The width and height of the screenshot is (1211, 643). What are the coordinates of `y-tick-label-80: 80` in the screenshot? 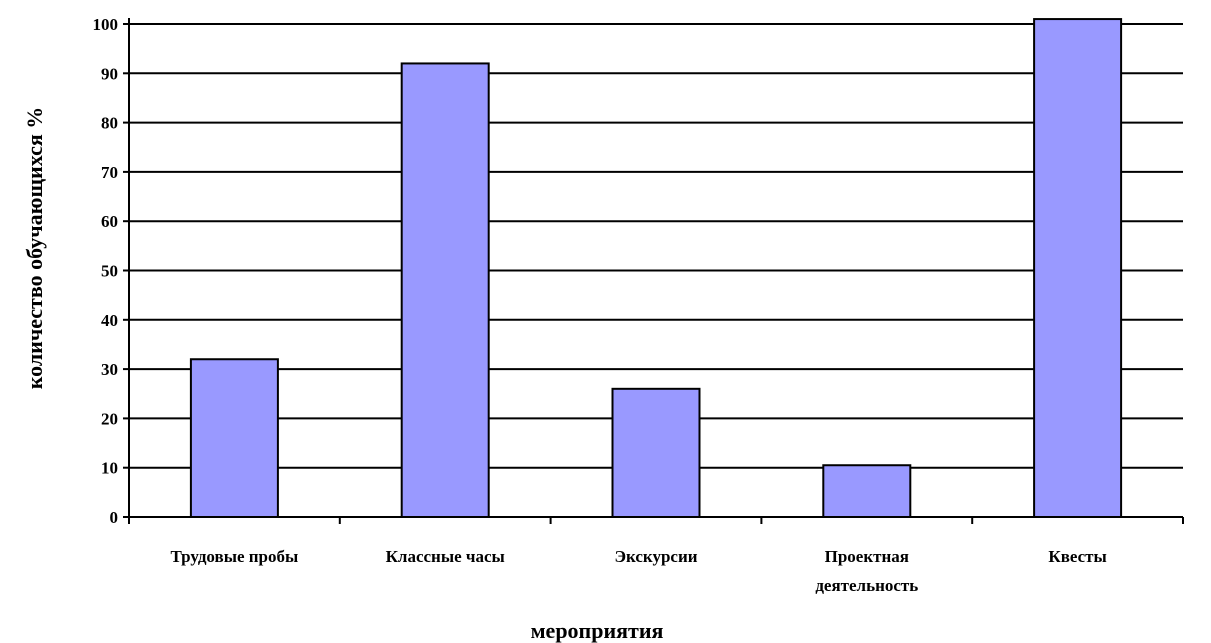 It's located at (109, 123).